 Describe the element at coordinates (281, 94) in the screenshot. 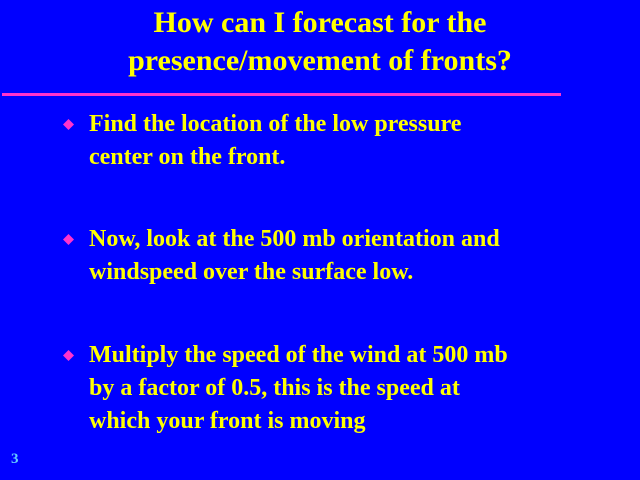

I see `title-divider` at that location.